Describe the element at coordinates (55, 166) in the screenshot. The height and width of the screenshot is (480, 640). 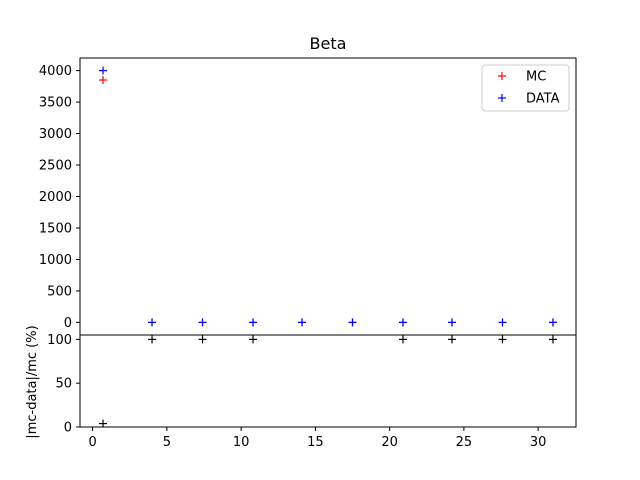
I see `top-y-tick-label: 2500` at that location.